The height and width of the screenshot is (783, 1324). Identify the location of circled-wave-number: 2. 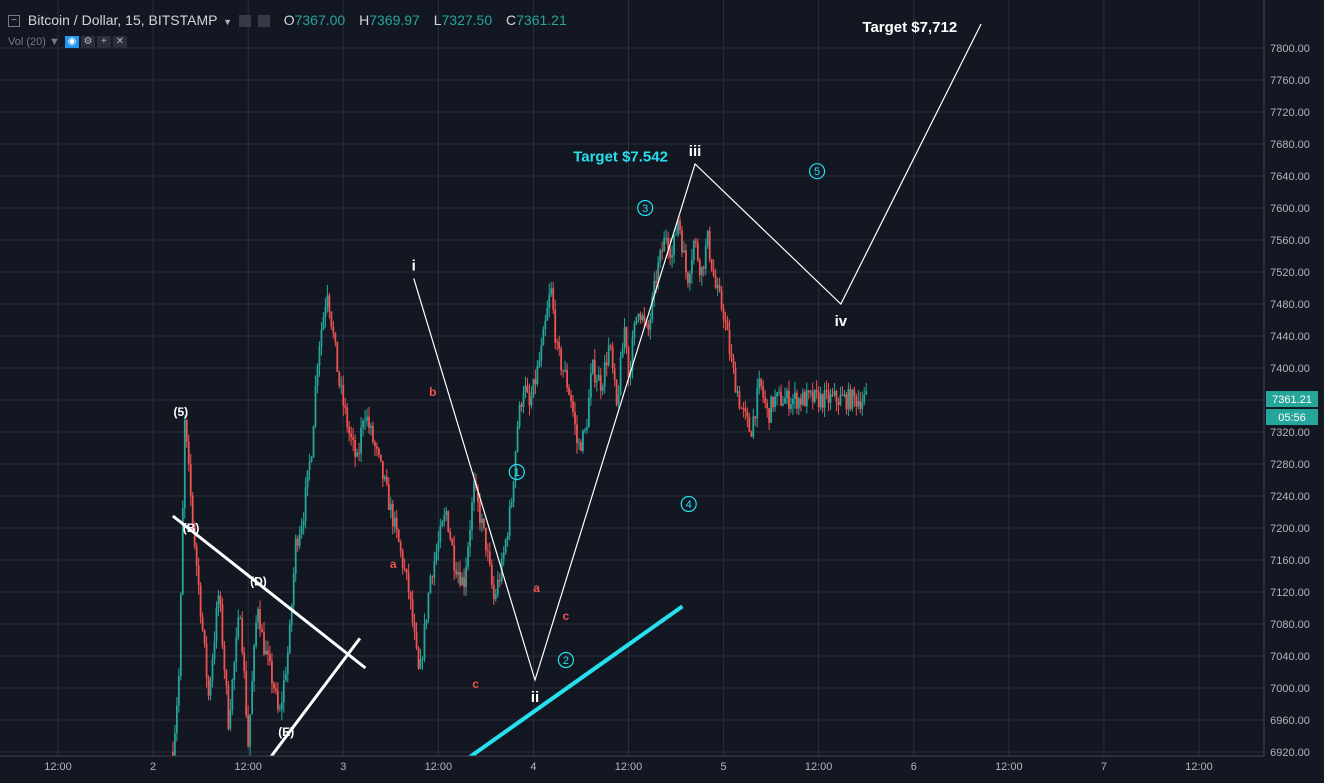
(566, 661).